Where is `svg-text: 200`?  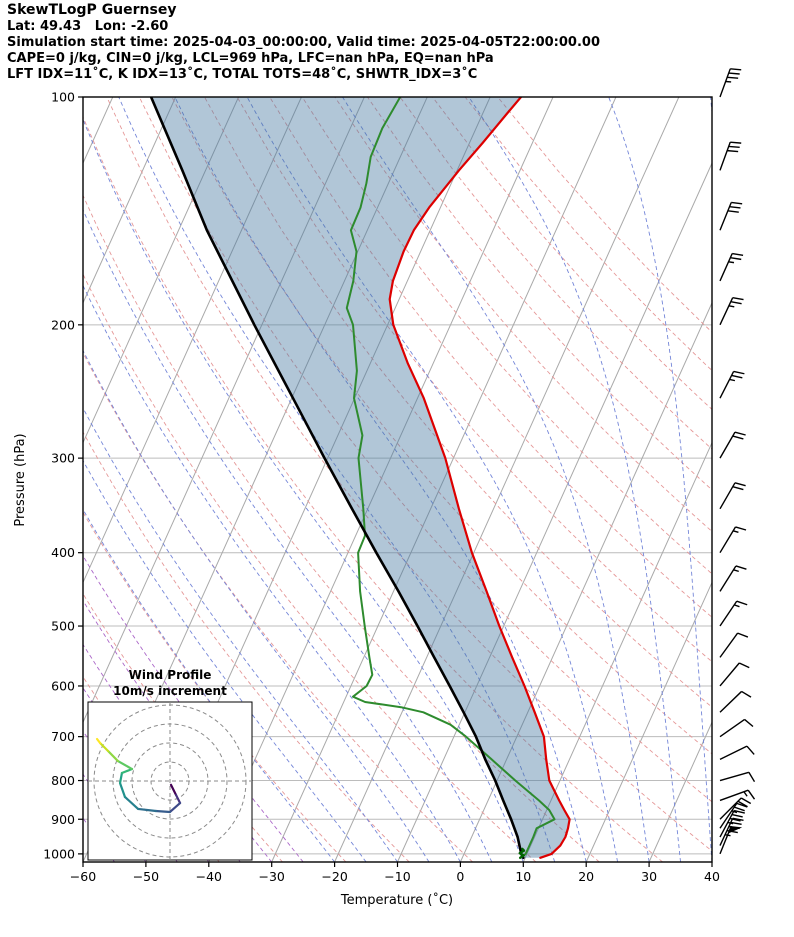
svg-text: 200 is located at coordinates (63, 324).